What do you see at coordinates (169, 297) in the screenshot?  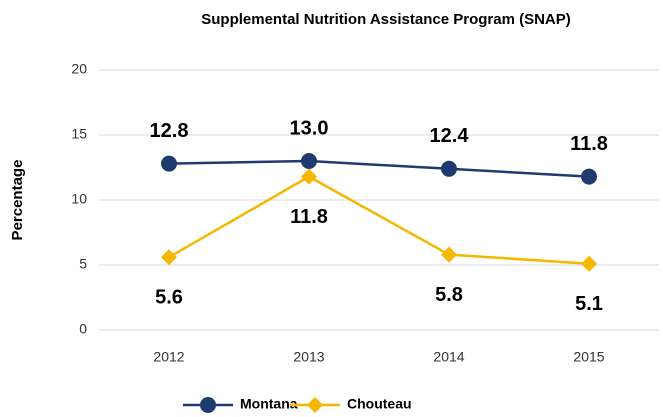 I see `data-label: 5.6` at bounding box center [169, 297].